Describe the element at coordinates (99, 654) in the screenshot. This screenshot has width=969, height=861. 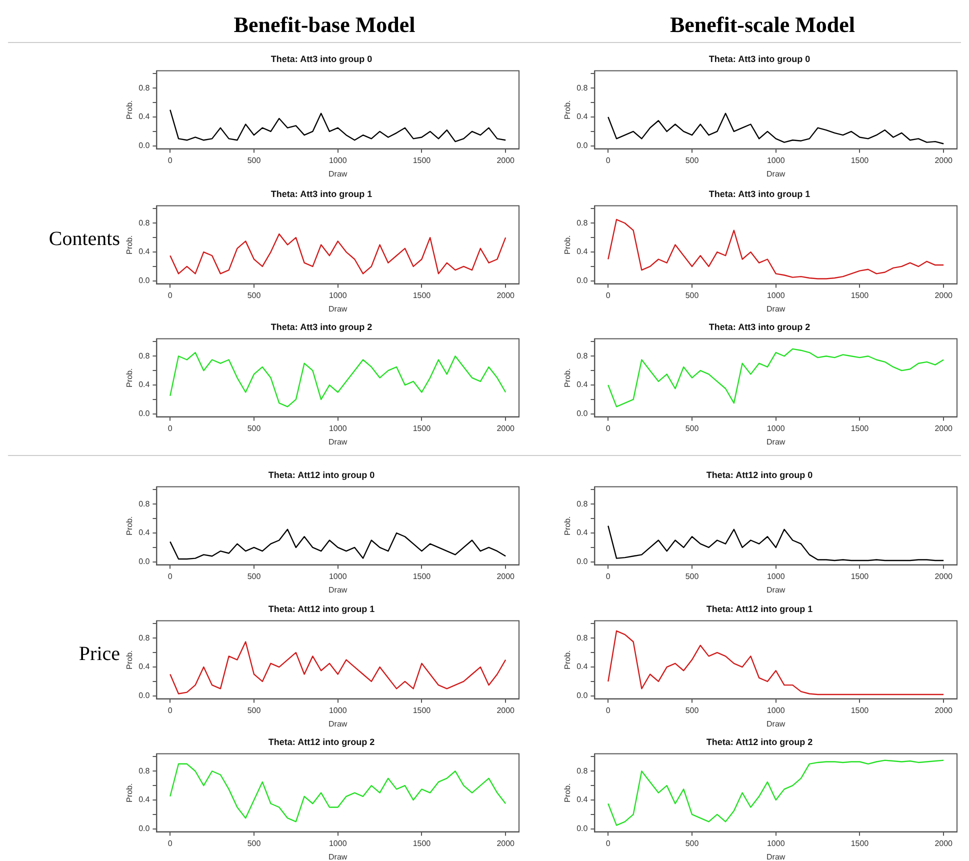
I see `text: Price` at that location.